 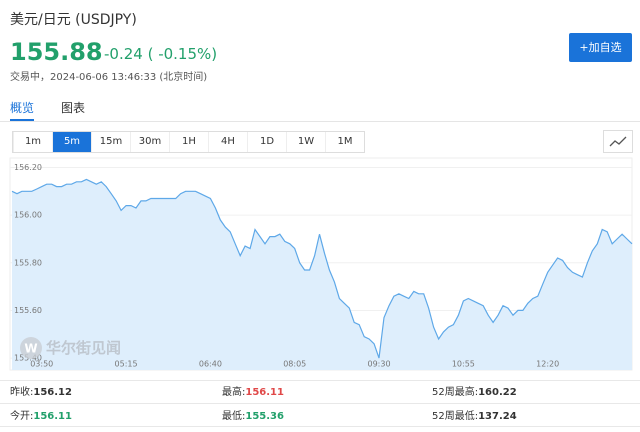 What do you see at coordinates (83, 348) in the screenshot?
I see `watermark: 华尔街见闻` at bounding box center [83, 348].